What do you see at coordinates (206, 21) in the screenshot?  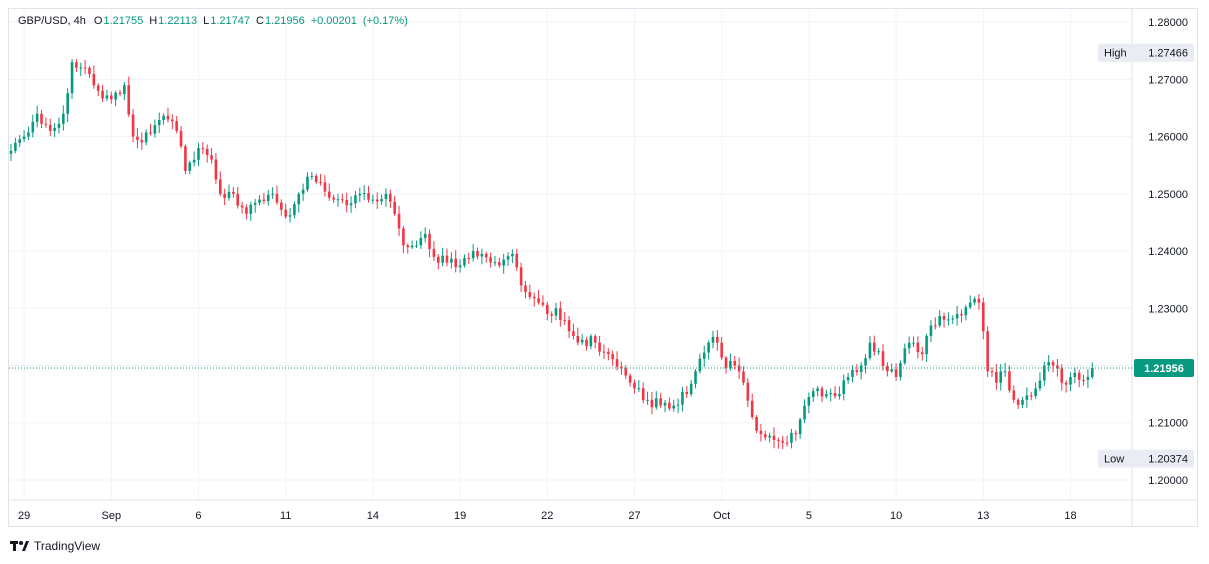 I see `low-label: L` at bounding box center [206, 21].